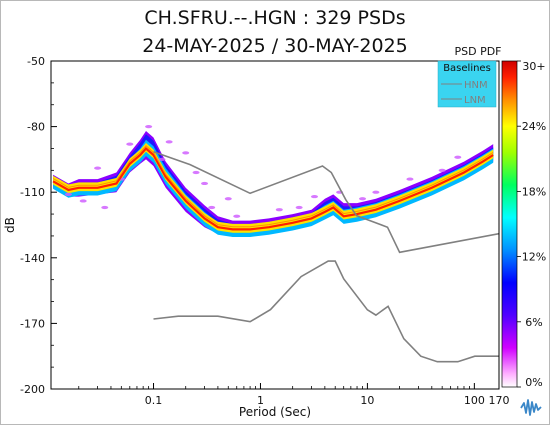  Describe the element at coordinates (533, 322) in the screenshot. I see `colorbar-tick-label: 6%` at that location.